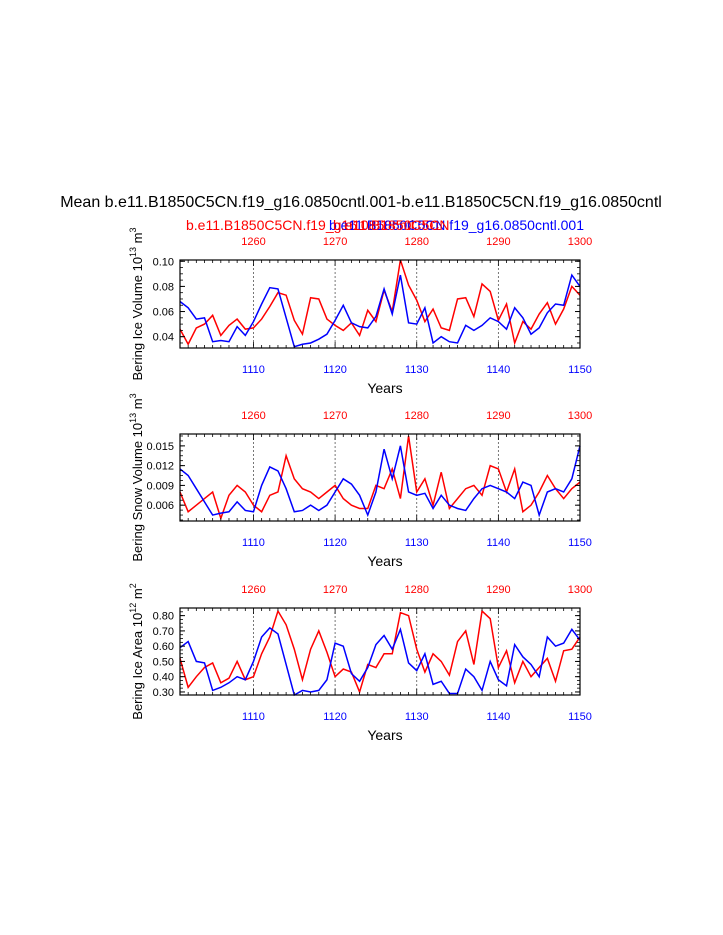 The height and width of the screenshot is (935, 723). What do you see at coordinates (163, 617) in the screenshot?
I see `y-tick-label: 0.80` at bounding box center [163, 617].